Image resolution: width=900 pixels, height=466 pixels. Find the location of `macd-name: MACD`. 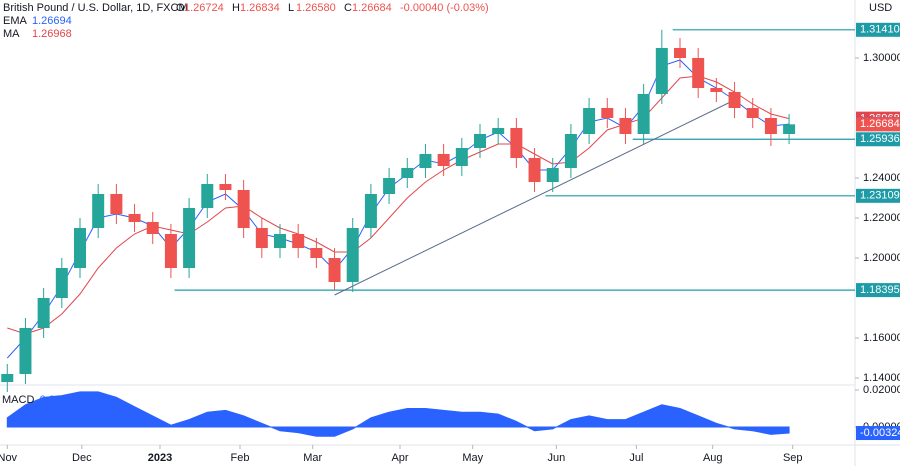

macd-name: MACD is located at coordinates (18, 400).